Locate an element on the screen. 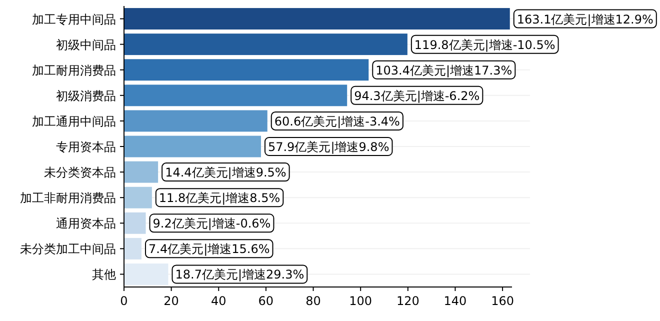 This screenshot has height=321, width=660. y-tick-label: 通用资本品 is located at coordinates (86, 223).